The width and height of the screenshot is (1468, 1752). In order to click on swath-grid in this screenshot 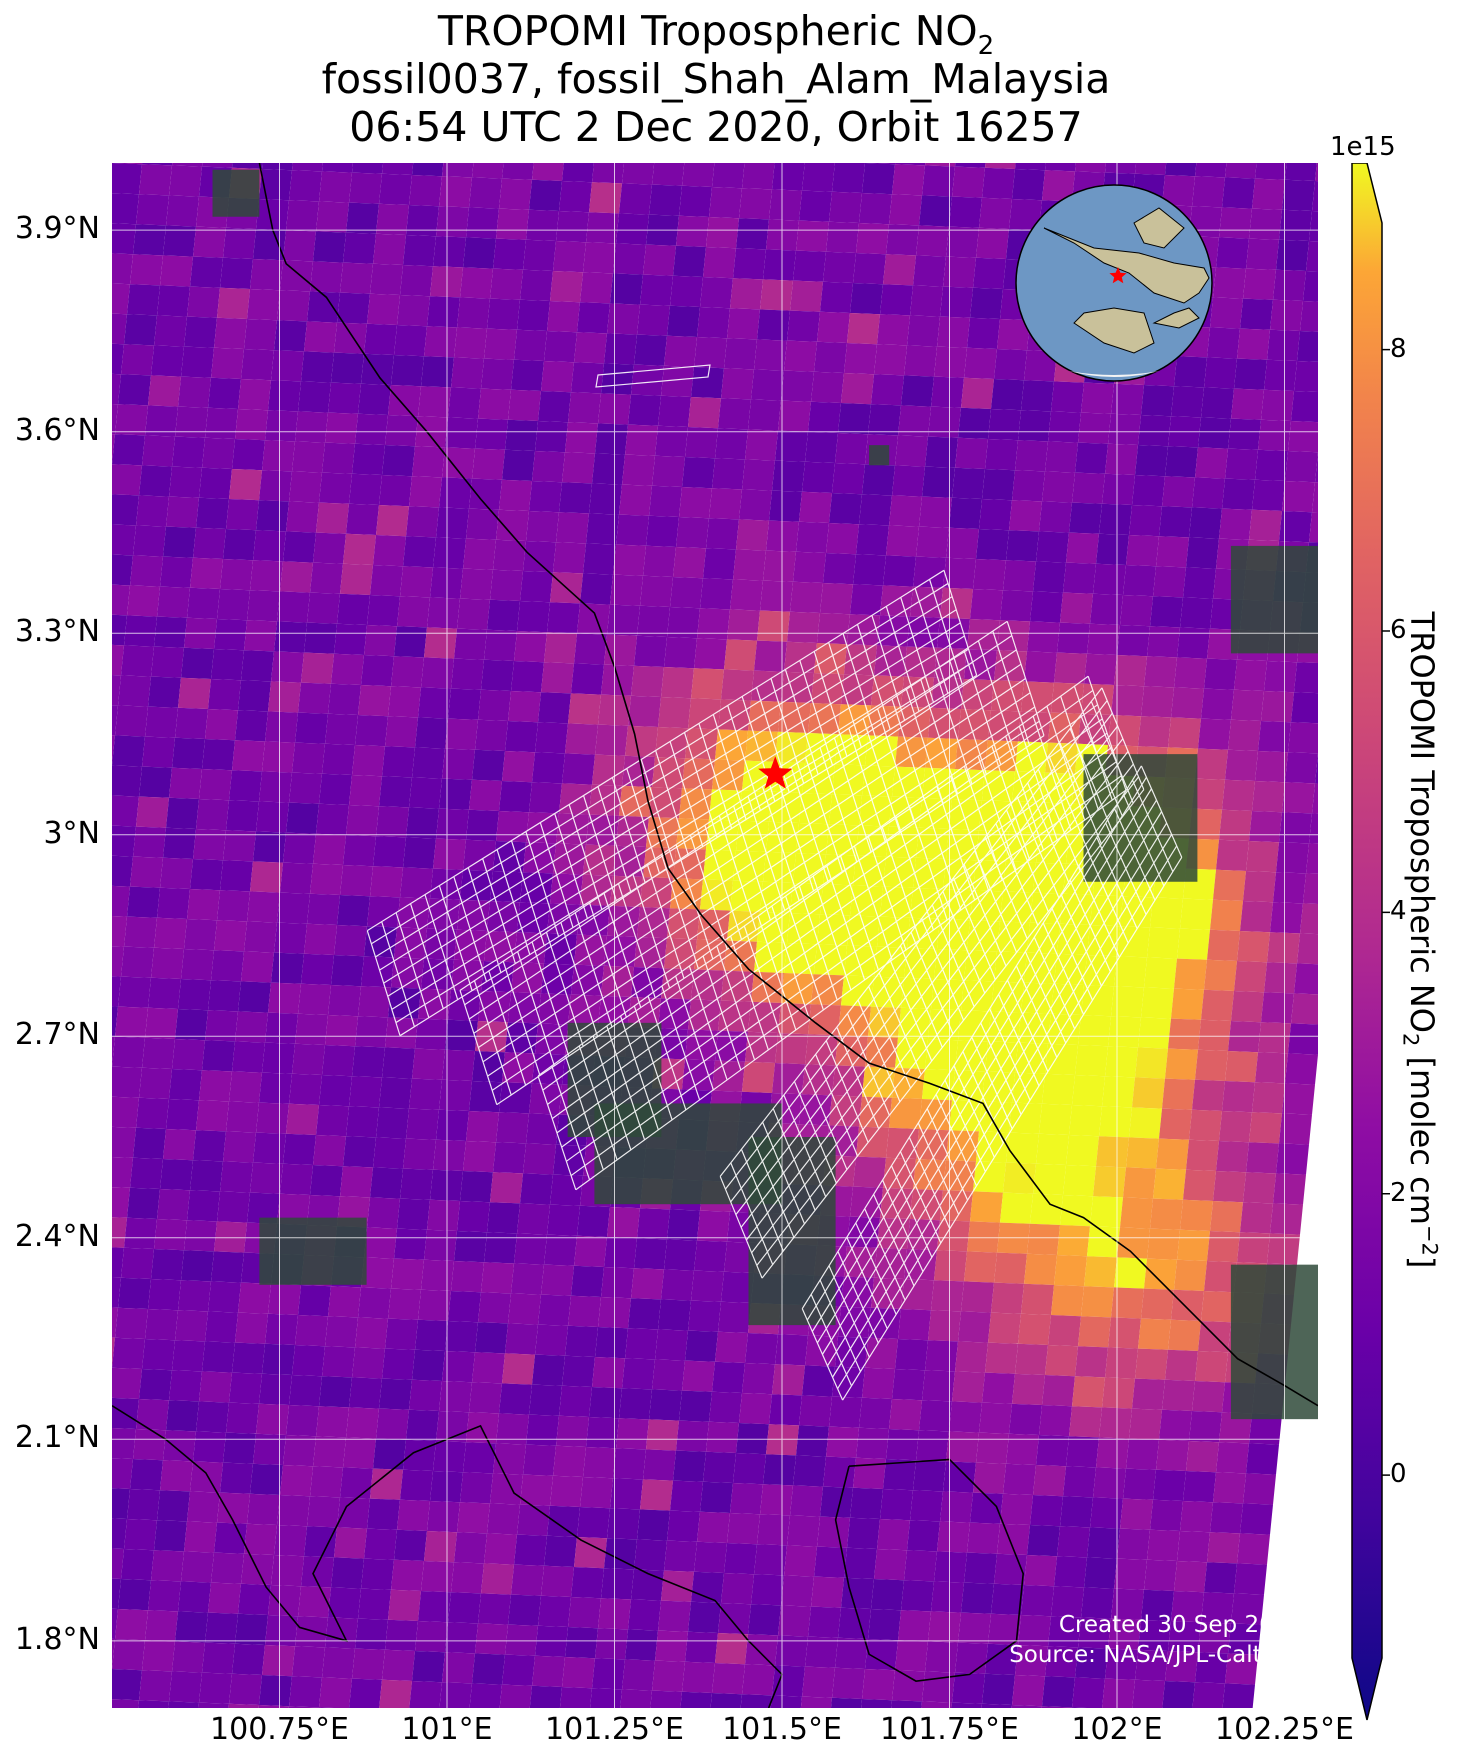, I will do `click(672, 803)`.